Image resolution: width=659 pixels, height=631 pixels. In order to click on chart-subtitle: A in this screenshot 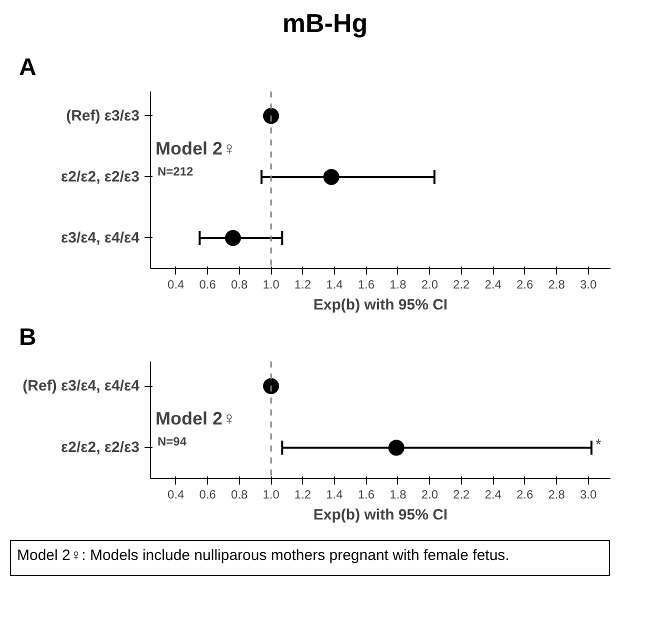, I will do `click(27, 68)`.